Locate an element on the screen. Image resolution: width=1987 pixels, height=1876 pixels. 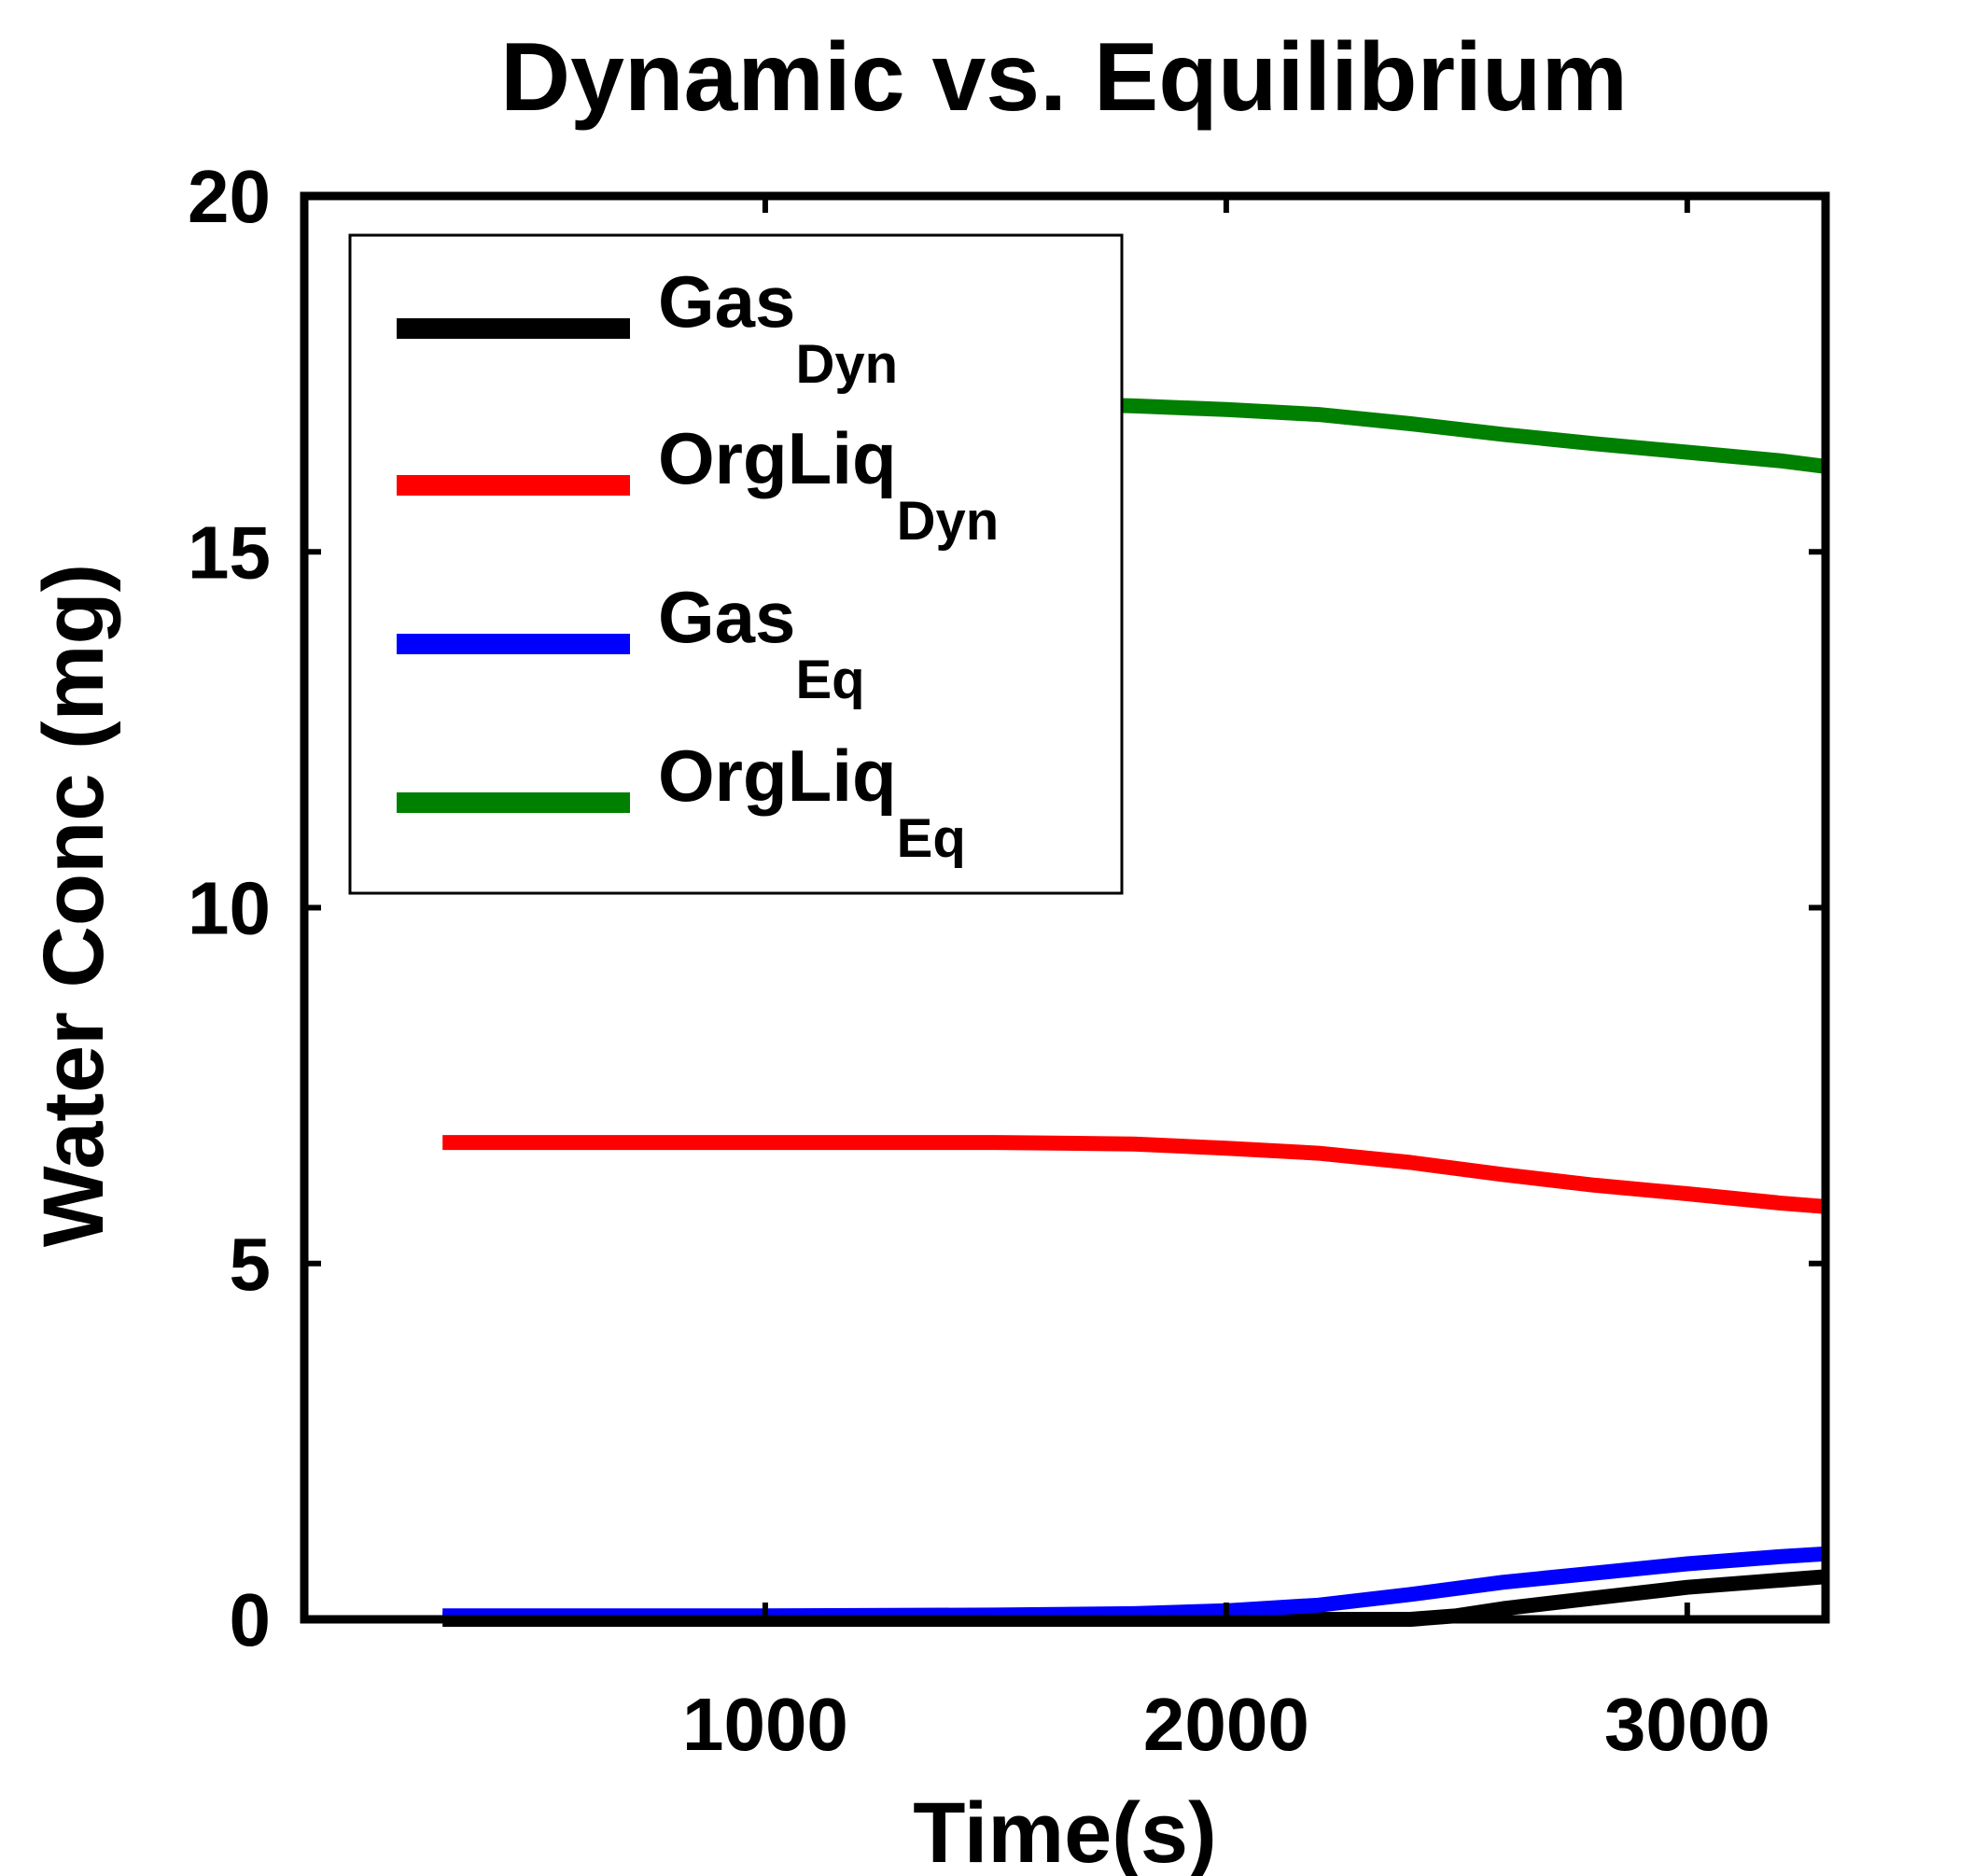
x-tick-label: 1000 is located at coordinates (765, 1724).